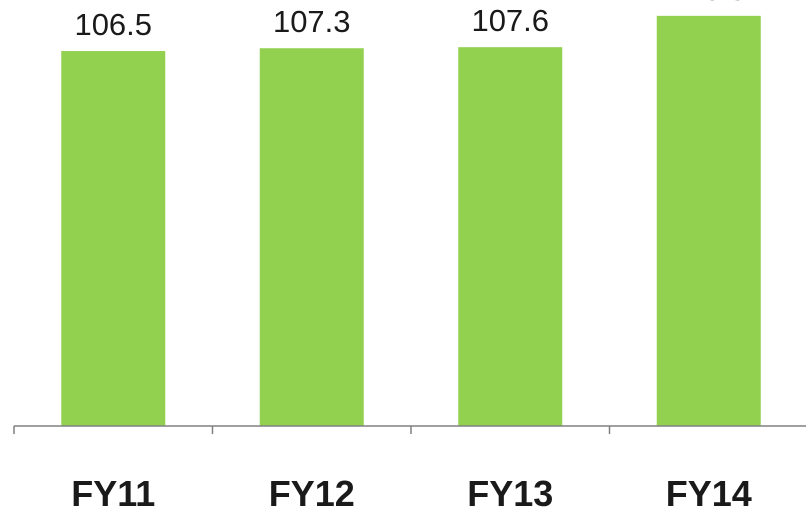 This screenshot has height=507, width=806. I want to click on bar-fy12, so click(311, 237).